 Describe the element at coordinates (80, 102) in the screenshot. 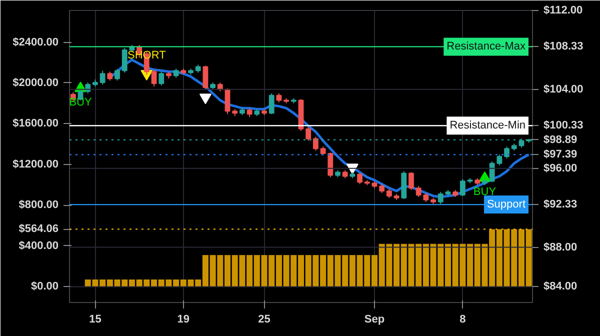

I see `series-label: BUY` at that location.